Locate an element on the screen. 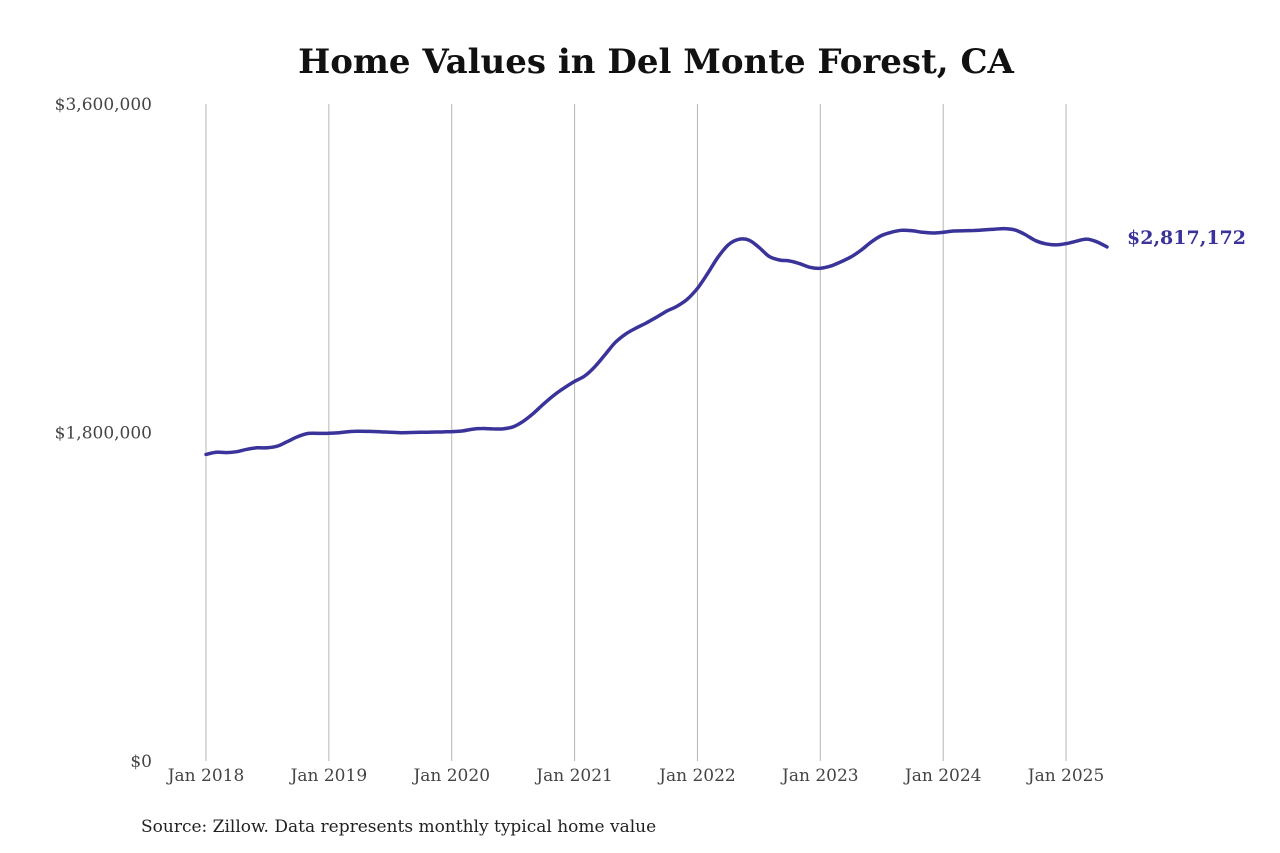  x-tick-label: Jan 2022 is located at coordinates (696, 776).